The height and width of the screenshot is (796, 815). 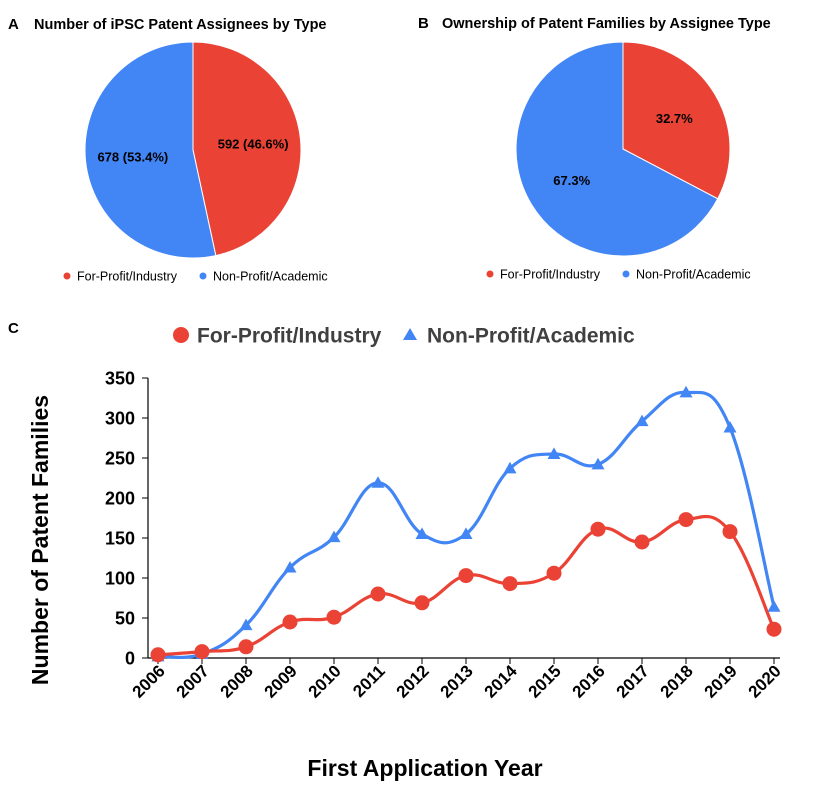 I want to click on y-tick-label: 200, so click(x=120, y=499).